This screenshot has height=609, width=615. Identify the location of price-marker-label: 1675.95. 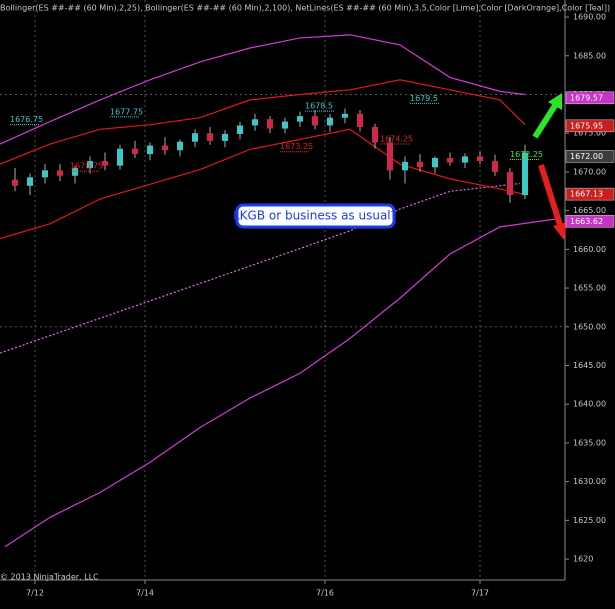
(586, 125).